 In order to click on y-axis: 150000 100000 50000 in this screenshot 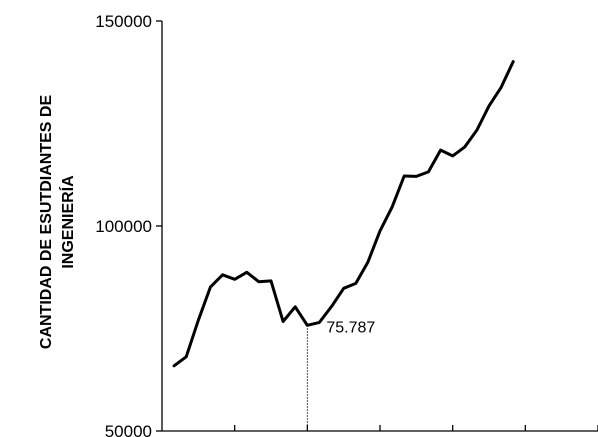, I will do `click(129, 224)`.